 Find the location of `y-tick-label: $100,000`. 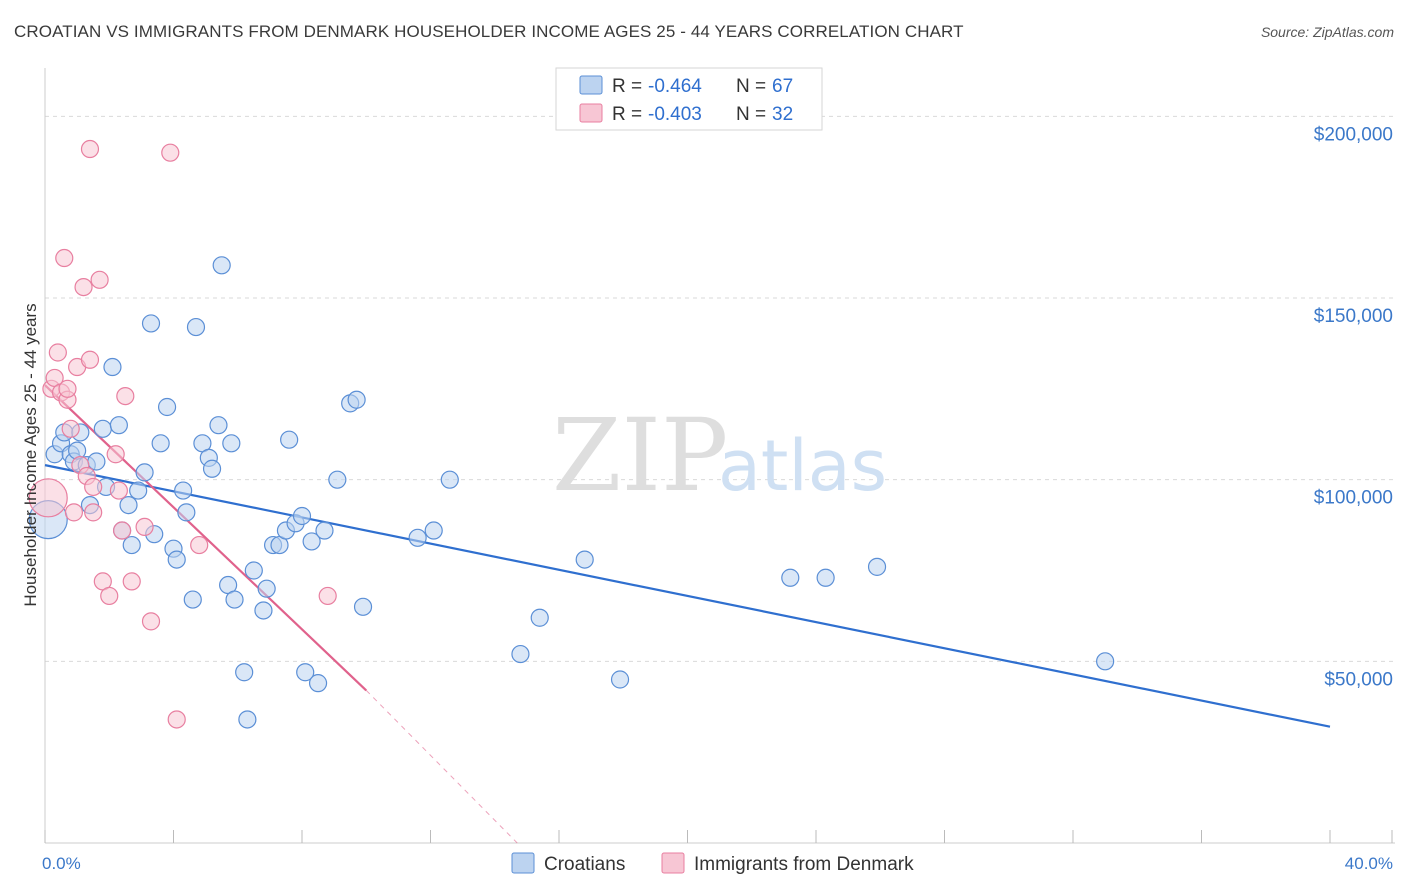

y-tick-label: $100,000 is located at coordinates (1353, 498).